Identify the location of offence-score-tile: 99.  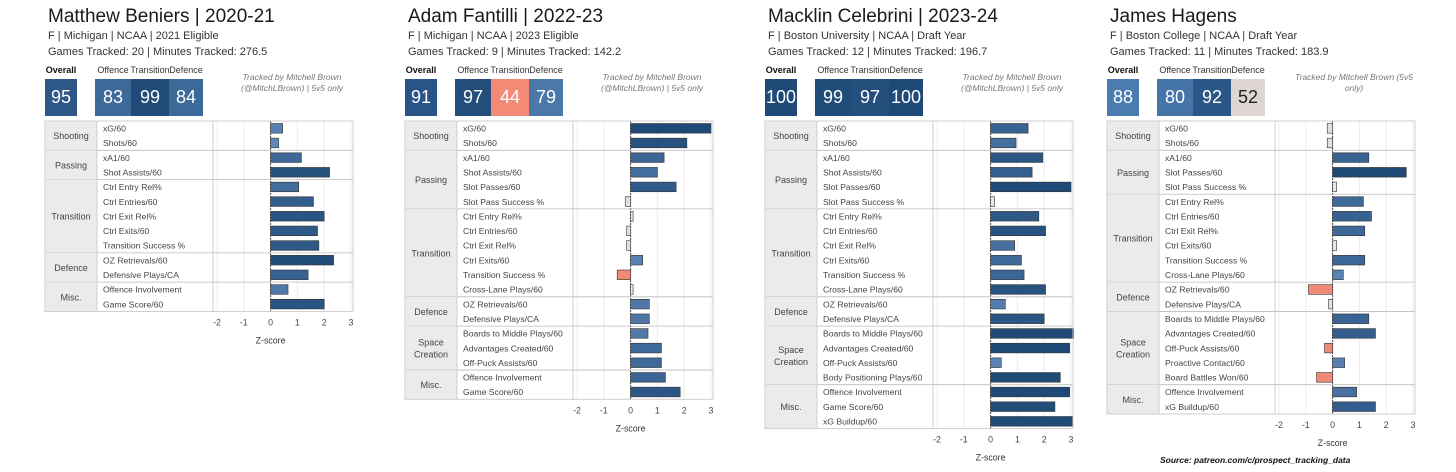
(833, 97).